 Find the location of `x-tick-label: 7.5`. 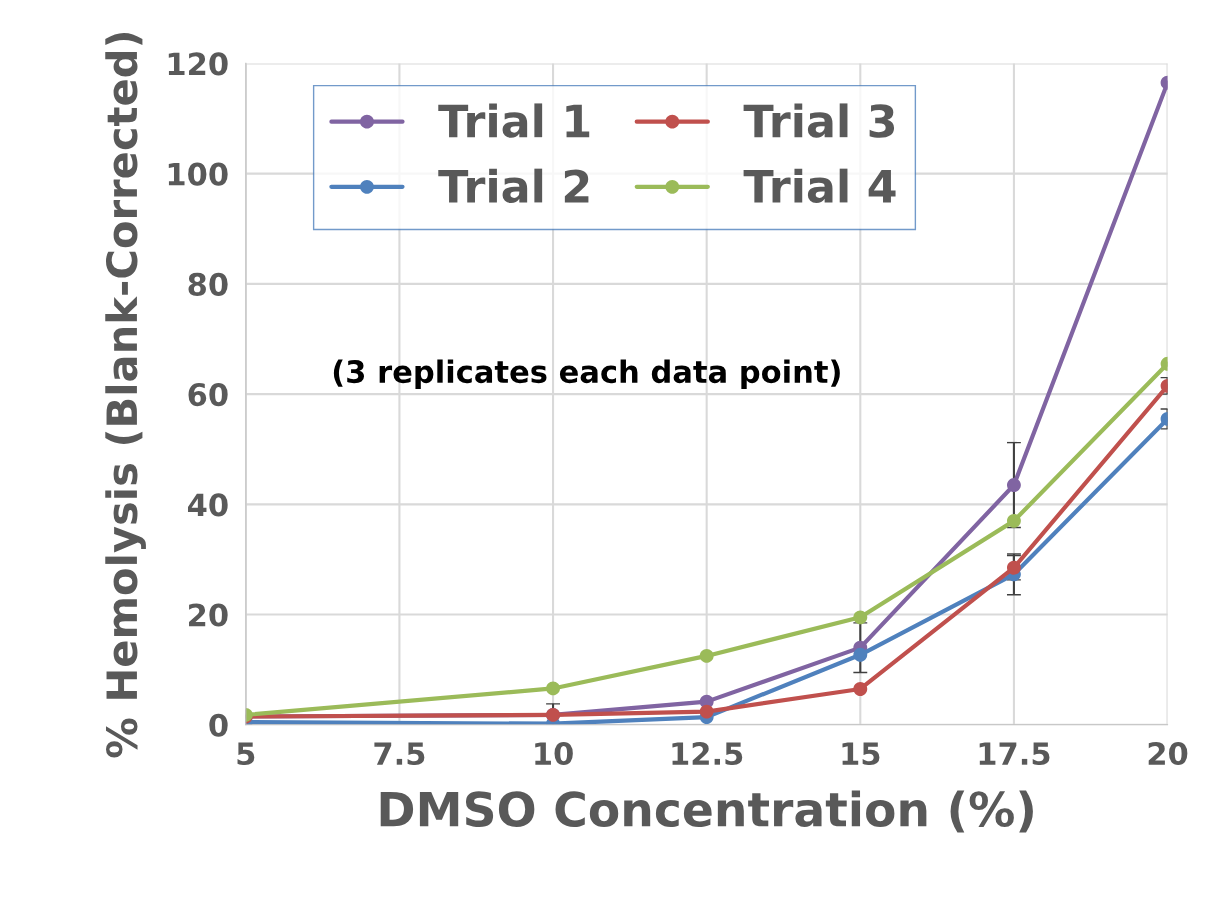

x-tick-label: 7.5 is located at coordinates (399, 754).